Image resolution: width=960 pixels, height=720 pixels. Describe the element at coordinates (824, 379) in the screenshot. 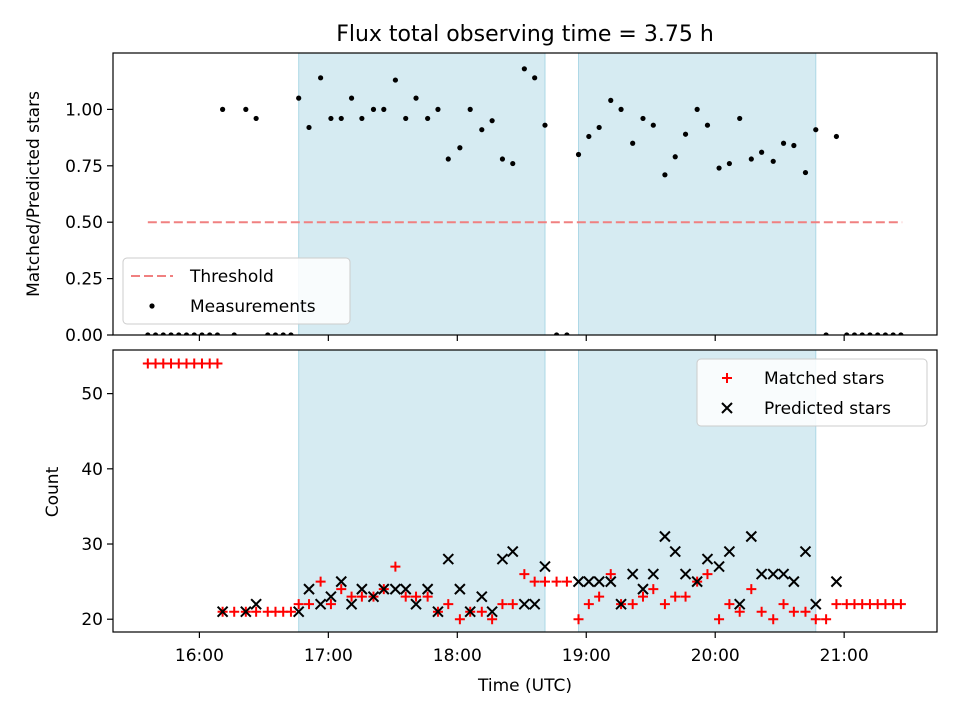

I see `legend-matched-label: Matched stars` at that location.